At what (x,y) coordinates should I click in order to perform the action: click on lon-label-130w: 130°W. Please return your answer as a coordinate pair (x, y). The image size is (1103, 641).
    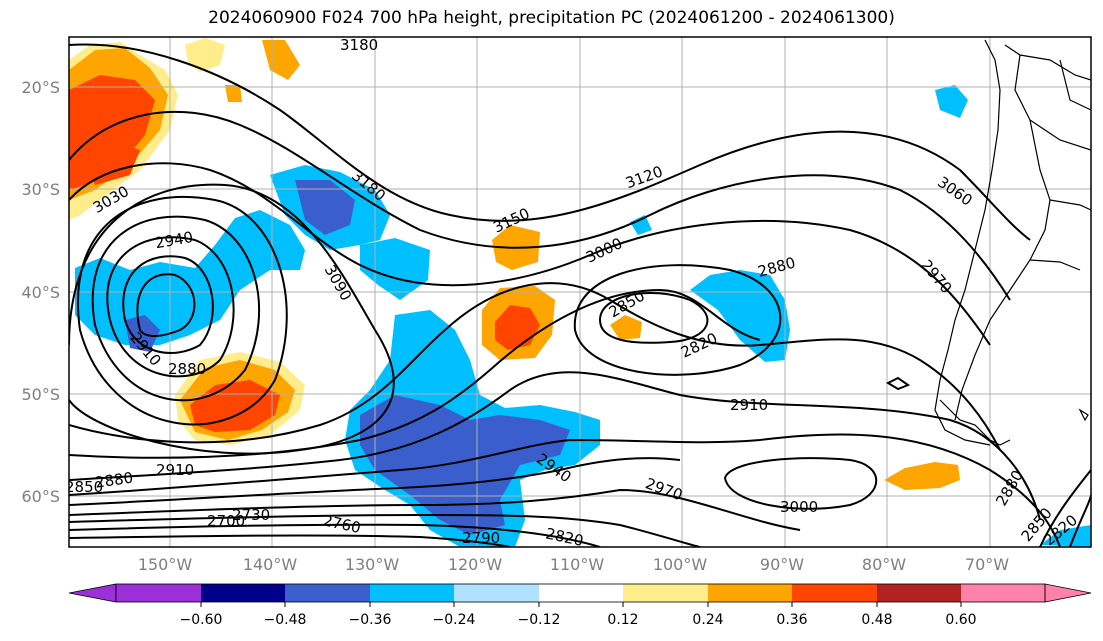
    Looking at the image, I should click on (372, 564).